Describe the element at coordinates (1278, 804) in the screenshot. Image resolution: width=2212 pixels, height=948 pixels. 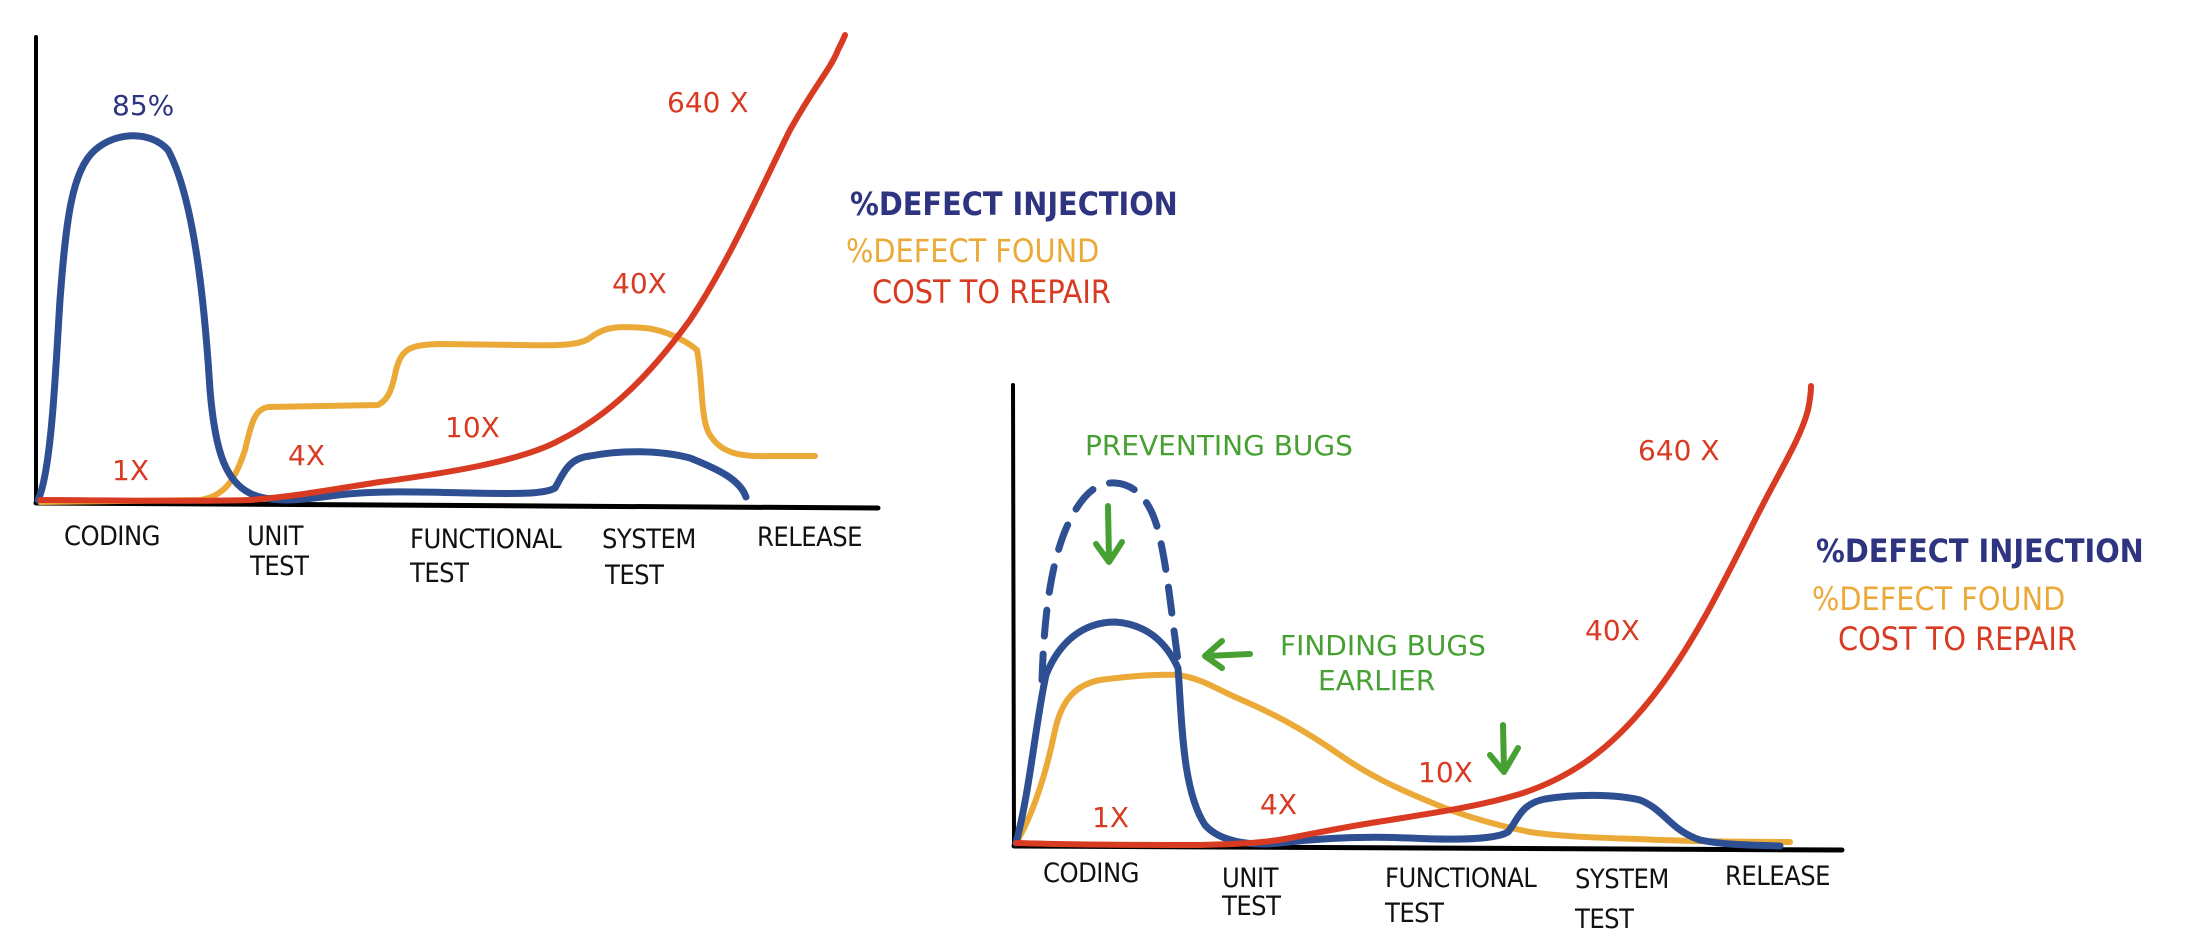
I see `right-cost-label-unit: 4X` at that location.